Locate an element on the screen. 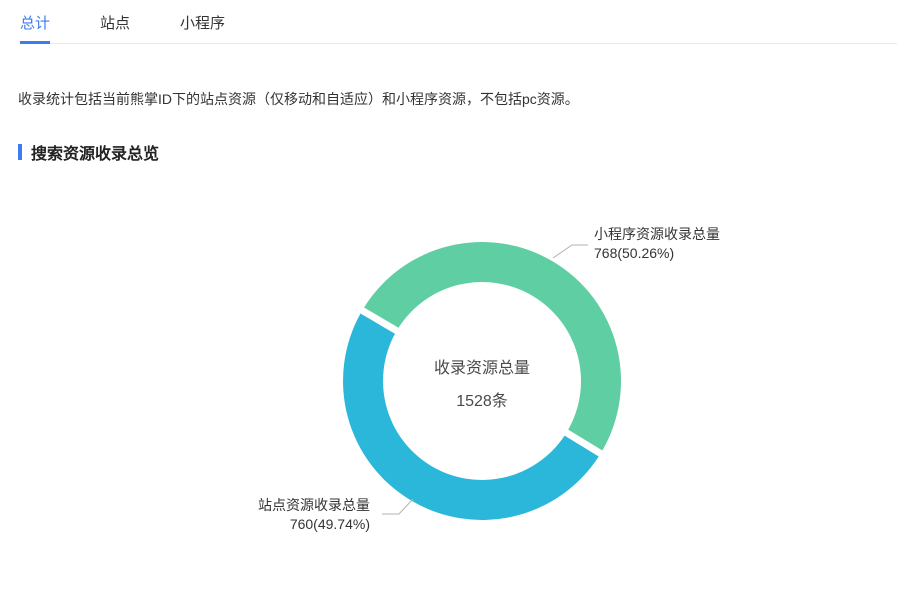 Image resolution: width=900 pixels, height=600 pixels. section-accent-bar is located at coordinates (20, 152).